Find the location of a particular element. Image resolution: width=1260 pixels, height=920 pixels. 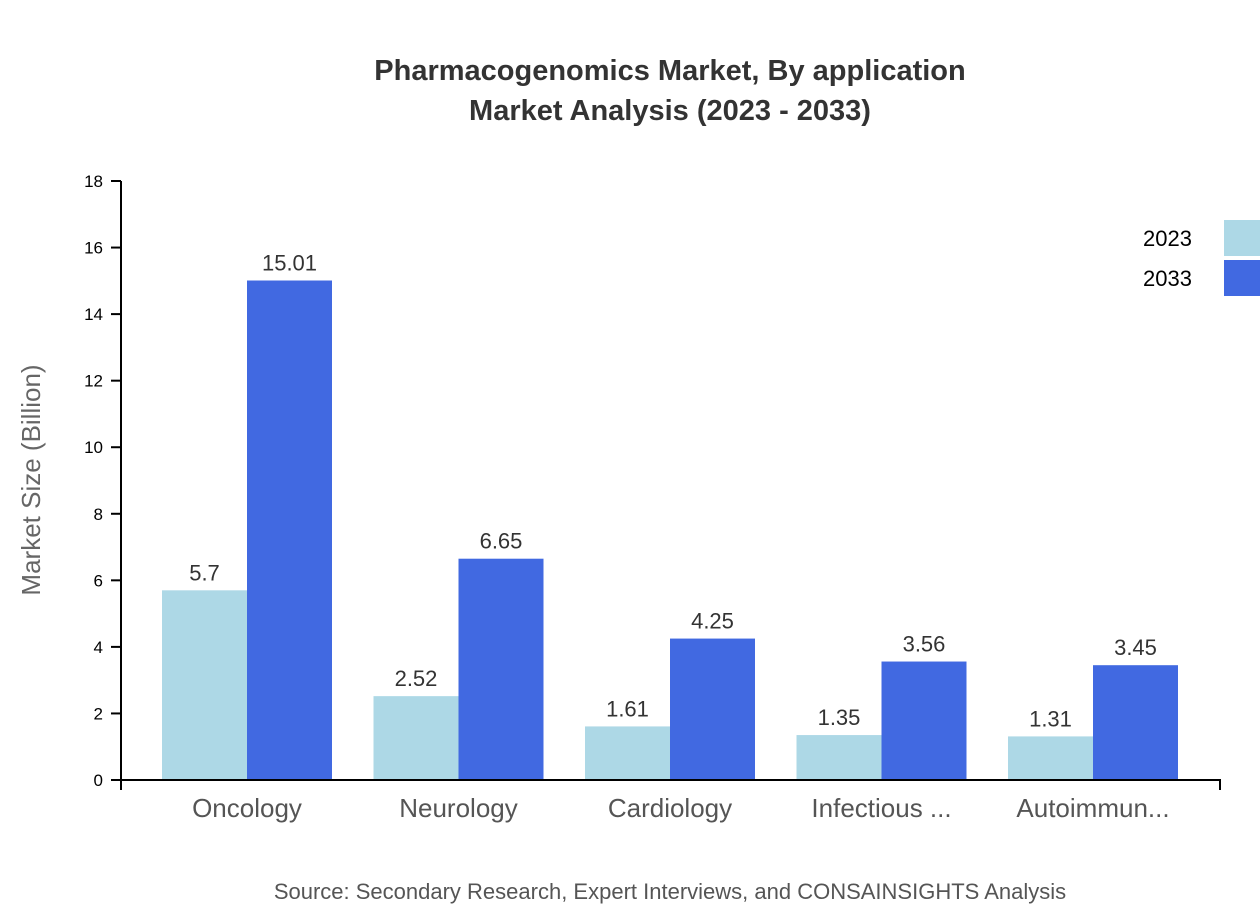

y-axis-label: Market Size (Billion) is located at coordinates (31, 479).